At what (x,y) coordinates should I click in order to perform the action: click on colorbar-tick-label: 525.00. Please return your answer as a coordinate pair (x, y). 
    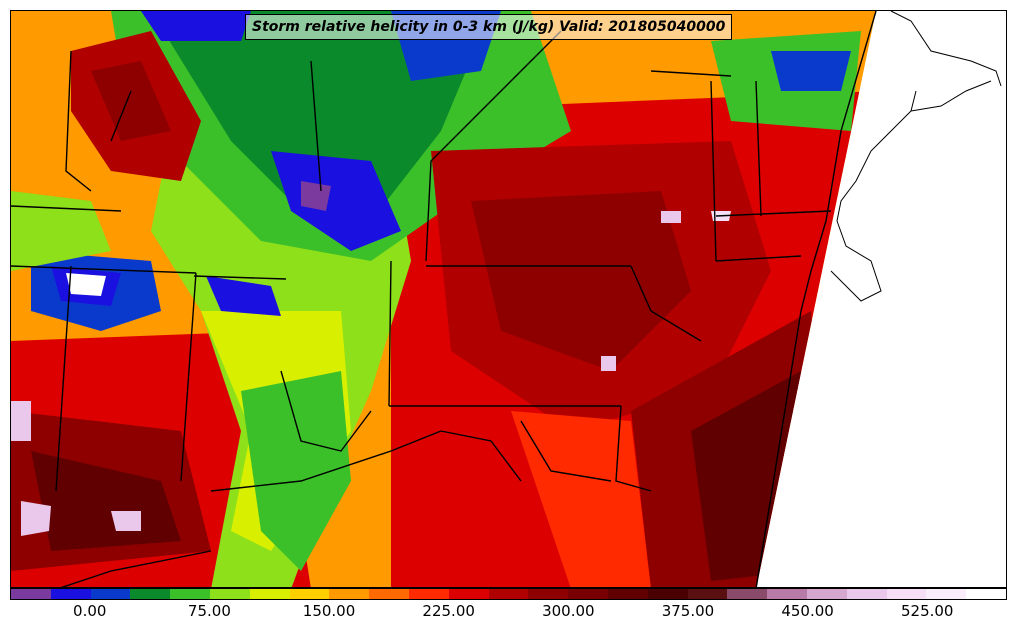
    Looking at the image, I should click on (927, 611).